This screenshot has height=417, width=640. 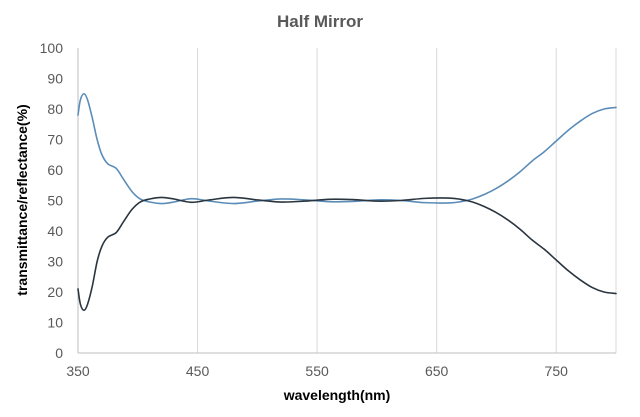 What do you see at coordinates (55, 201) in the screenshot?
I see `y-tick-label: 50` at bounding box center [55, 201].